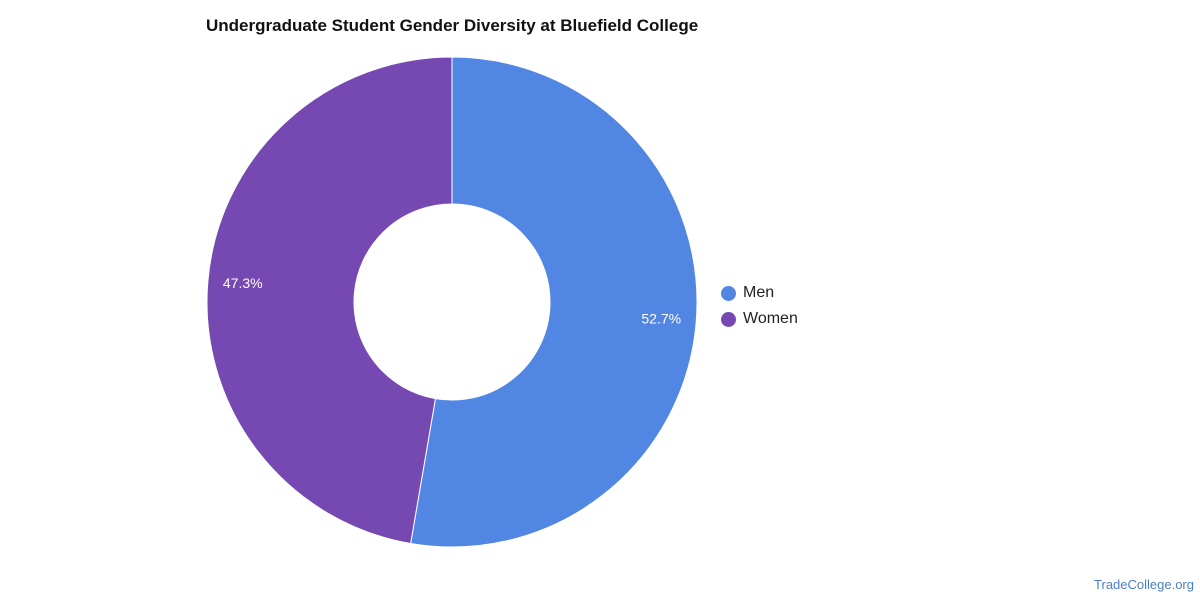 The image size is (1200, 600). What do you see at coordinates (728, 293) in the screenshot?
I see `legend-swatch-men` at bounding box center [728, 293].